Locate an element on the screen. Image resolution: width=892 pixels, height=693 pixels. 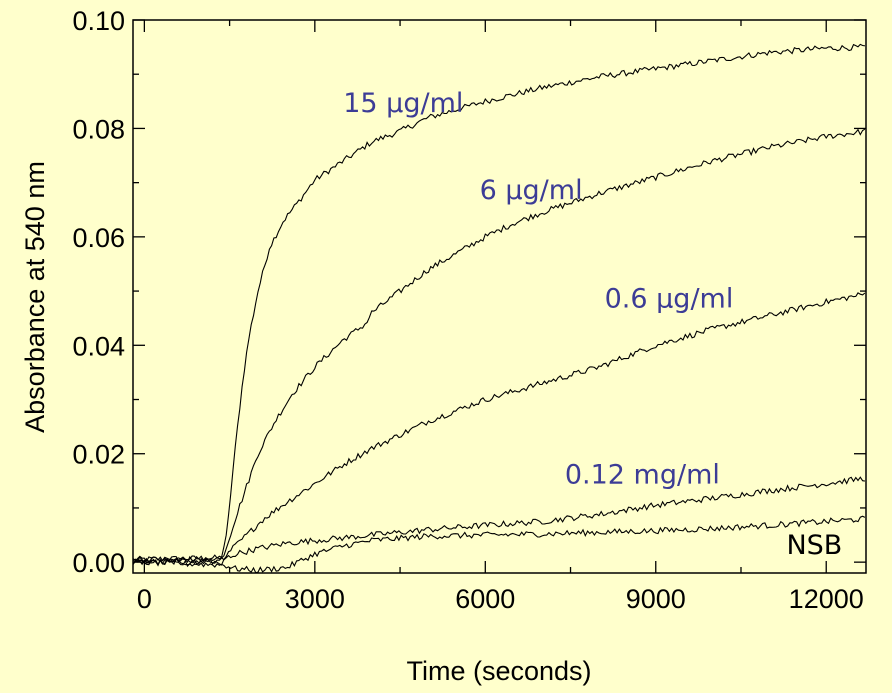
x-tick-label: 12000 is located at coordinates (826, 599).